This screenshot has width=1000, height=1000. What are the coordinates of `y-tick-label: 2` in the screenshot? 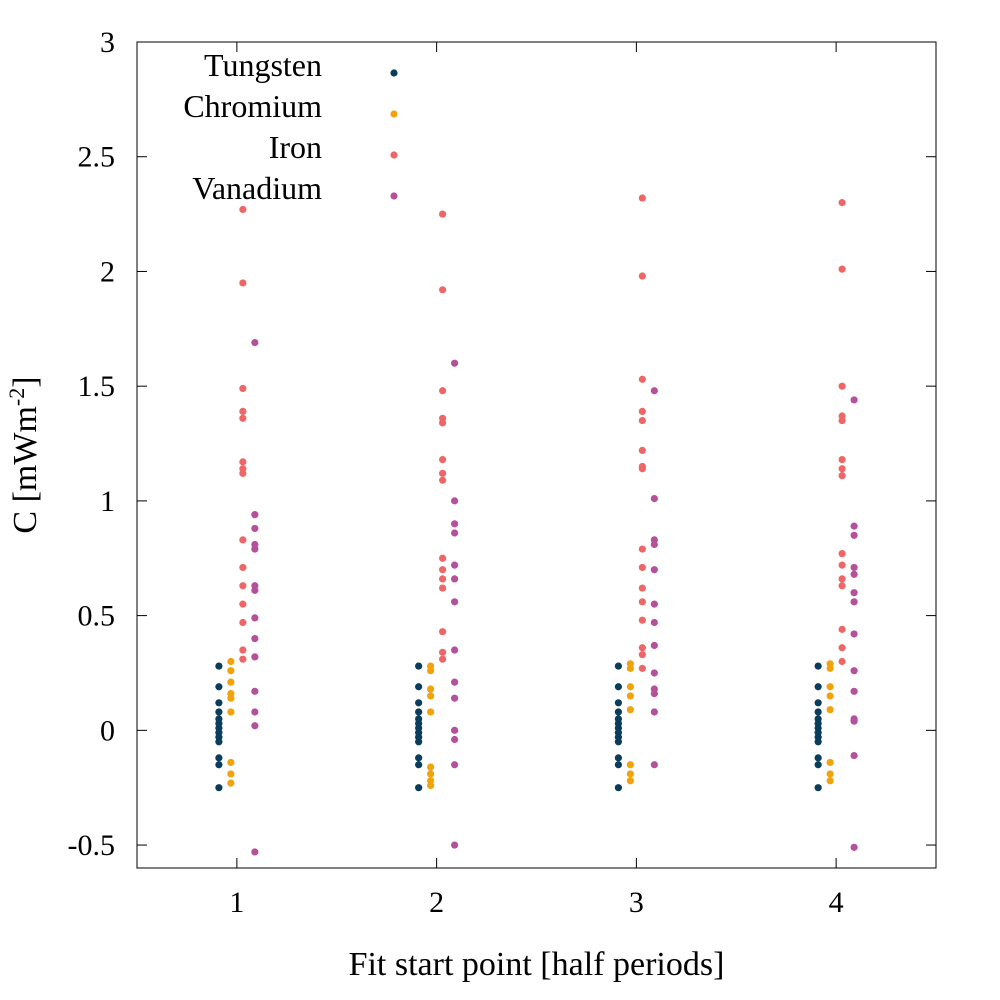 It's located at (107, 271).